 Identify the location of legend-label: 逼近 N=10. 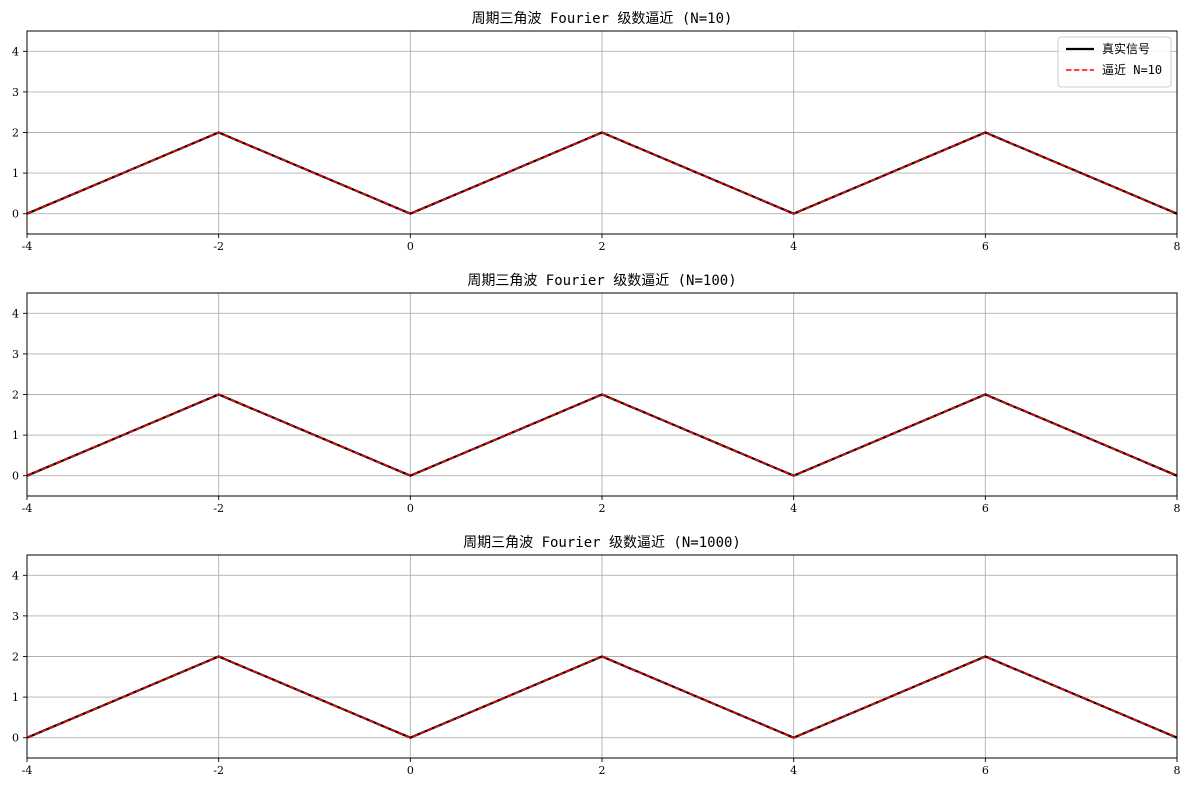
(1132, 70).